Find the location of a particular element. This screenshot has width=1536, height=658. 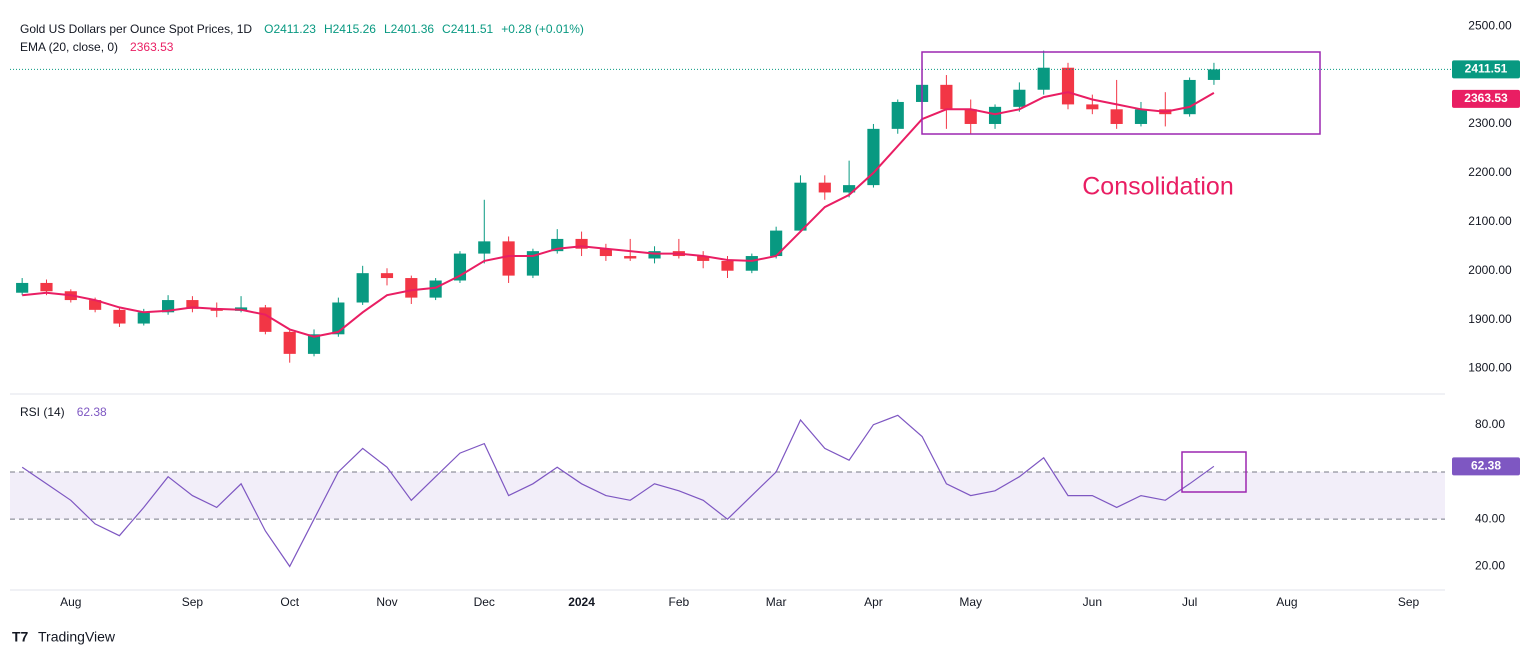

ema-label: 2363.53 is located at coordinates (1486, 98).